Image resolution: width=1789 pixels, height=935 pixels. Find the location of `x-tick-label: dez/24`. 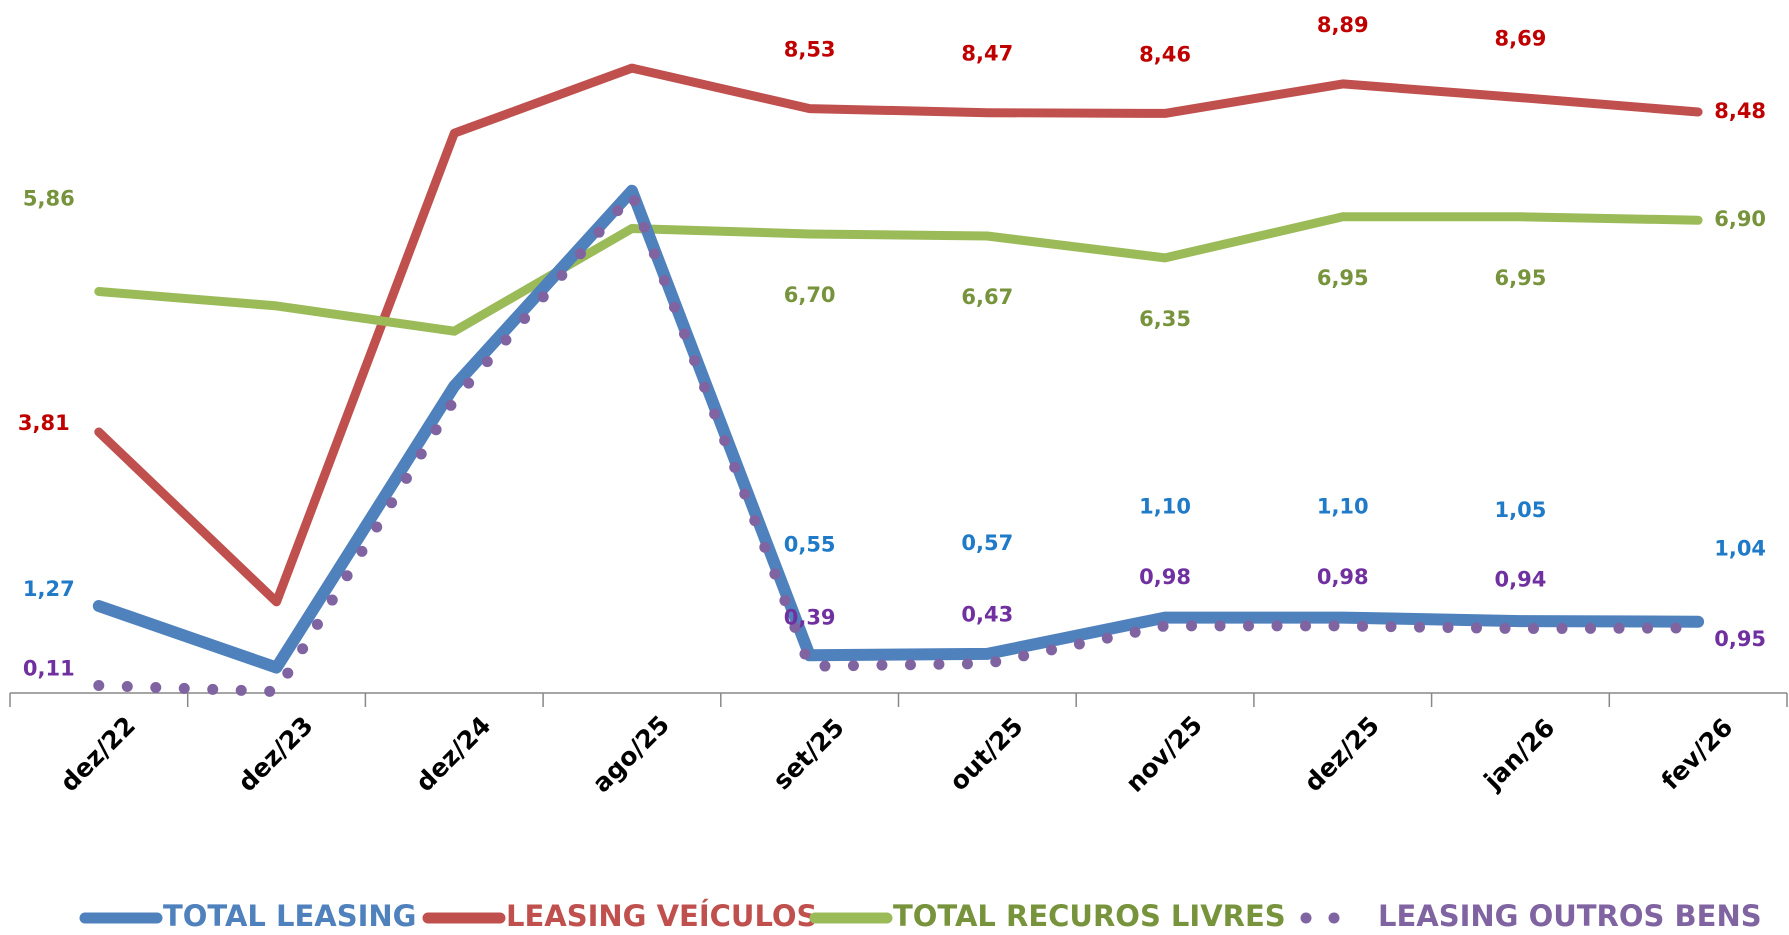

x-tick-label: dez/24 is located at coordinates (453, 754).